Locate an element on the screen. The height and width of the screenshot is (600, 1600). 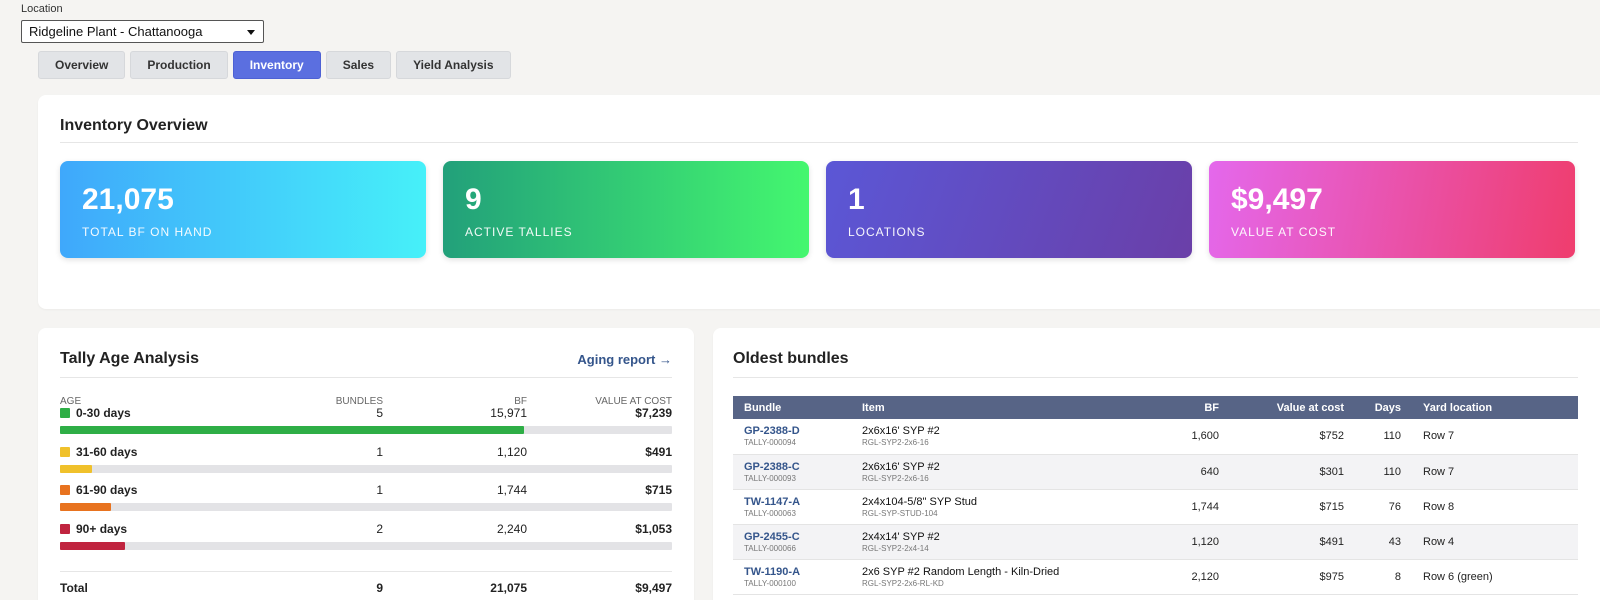
cell-bf: 2,120 is located at coordinates (1190, 577).